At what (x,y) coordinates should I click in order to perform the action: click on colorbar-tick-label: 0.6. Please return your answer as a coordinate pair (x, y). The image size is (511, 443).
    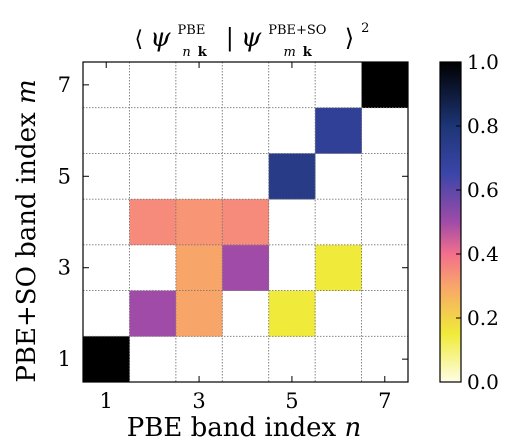
    Looking at the image, I should click on (483, 190).